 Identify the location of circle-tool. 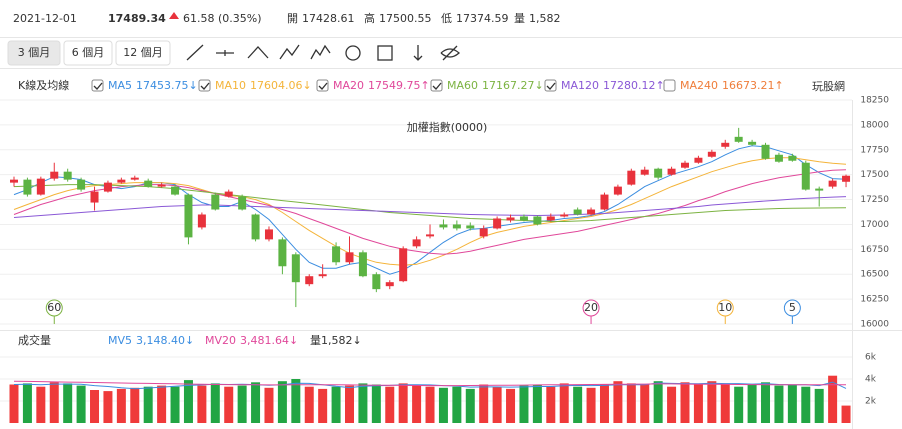
(353, 53).